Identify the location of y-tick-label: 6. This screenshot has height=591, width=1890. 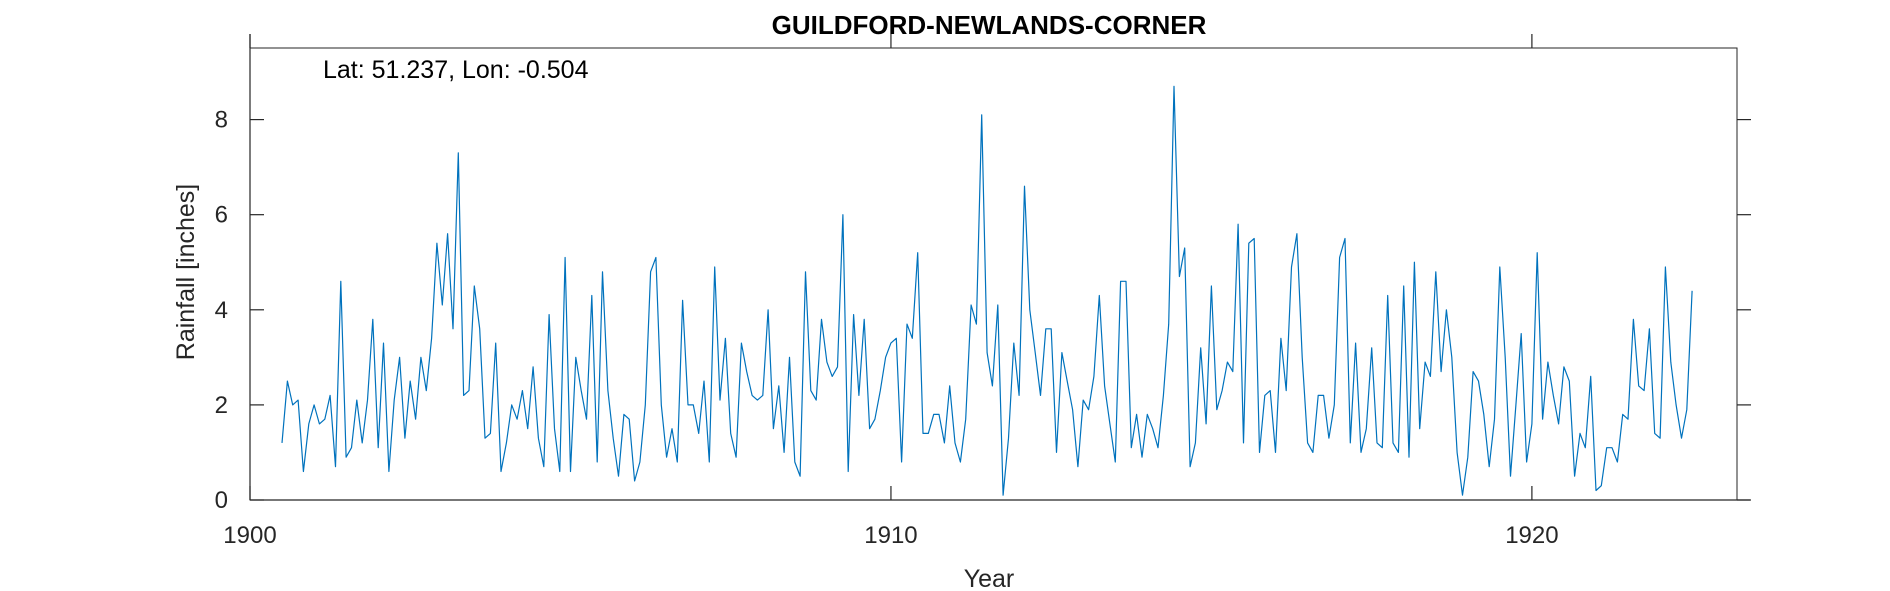
(221, 215).